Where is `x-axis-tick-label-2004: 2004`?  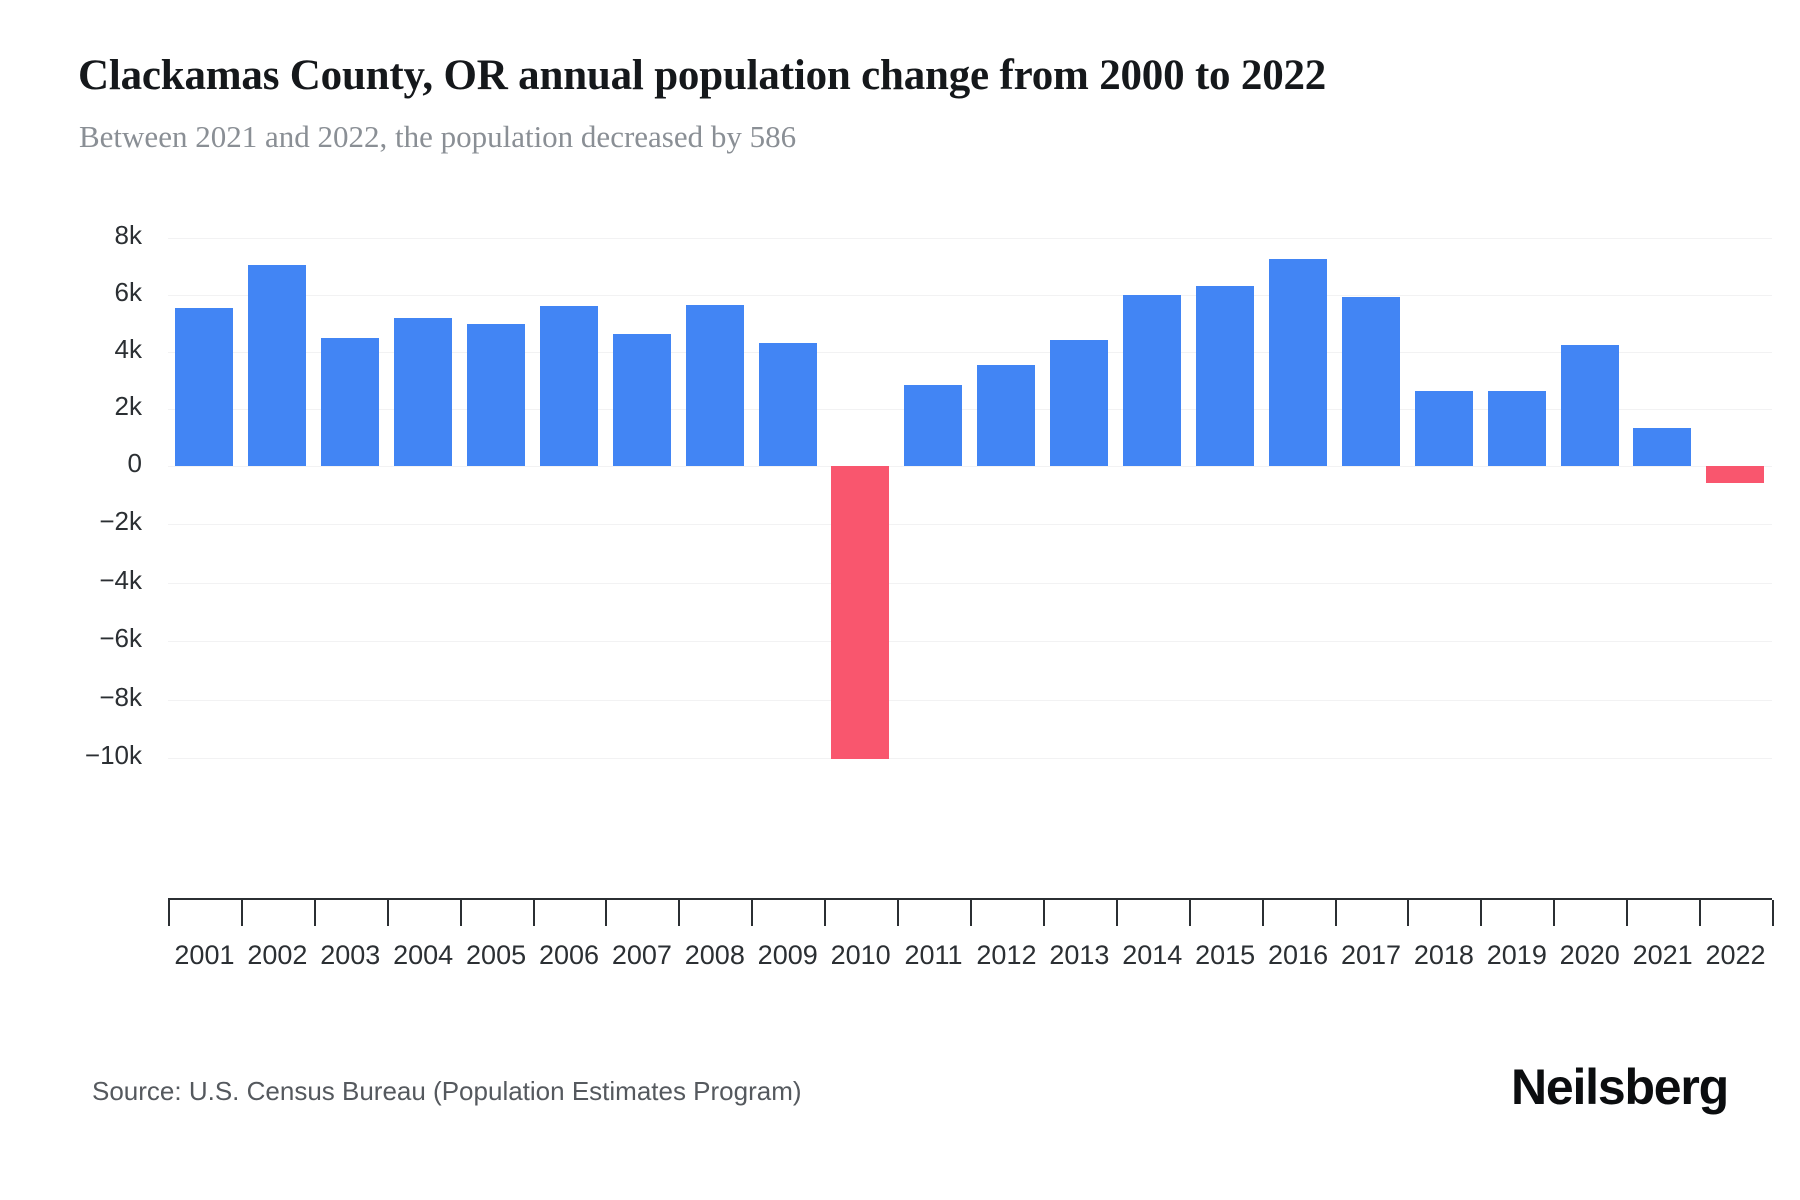 x-axis-tick-label-2004: 2004 is located at coordinates (423, 955).